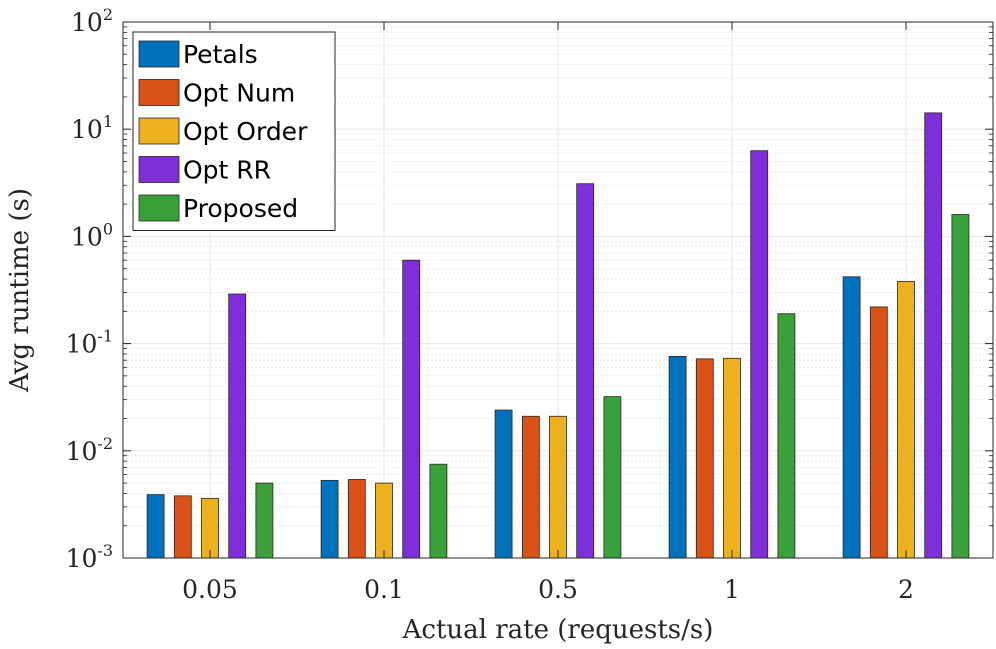 This screenshot has height=649, width=996. What do you see at coordinates (220, 54) in the screenshot?
I see `legend-label: Petals` at bounding box center [220, 54].